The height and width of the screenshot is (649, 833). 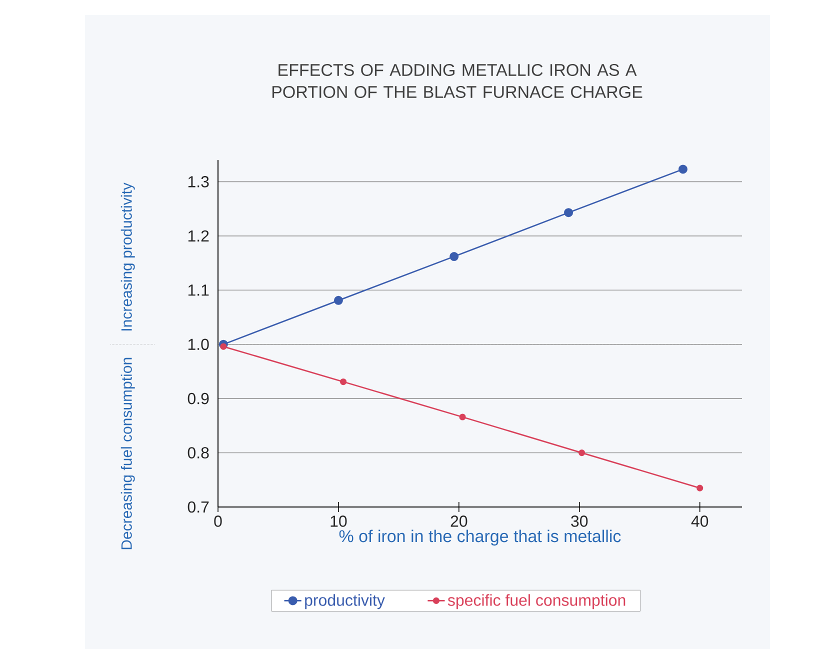 What do you see at coordinates (198, 290) in the screenshot?
I see `y-tick-label: 1.1` at bounding box center [198, 290].